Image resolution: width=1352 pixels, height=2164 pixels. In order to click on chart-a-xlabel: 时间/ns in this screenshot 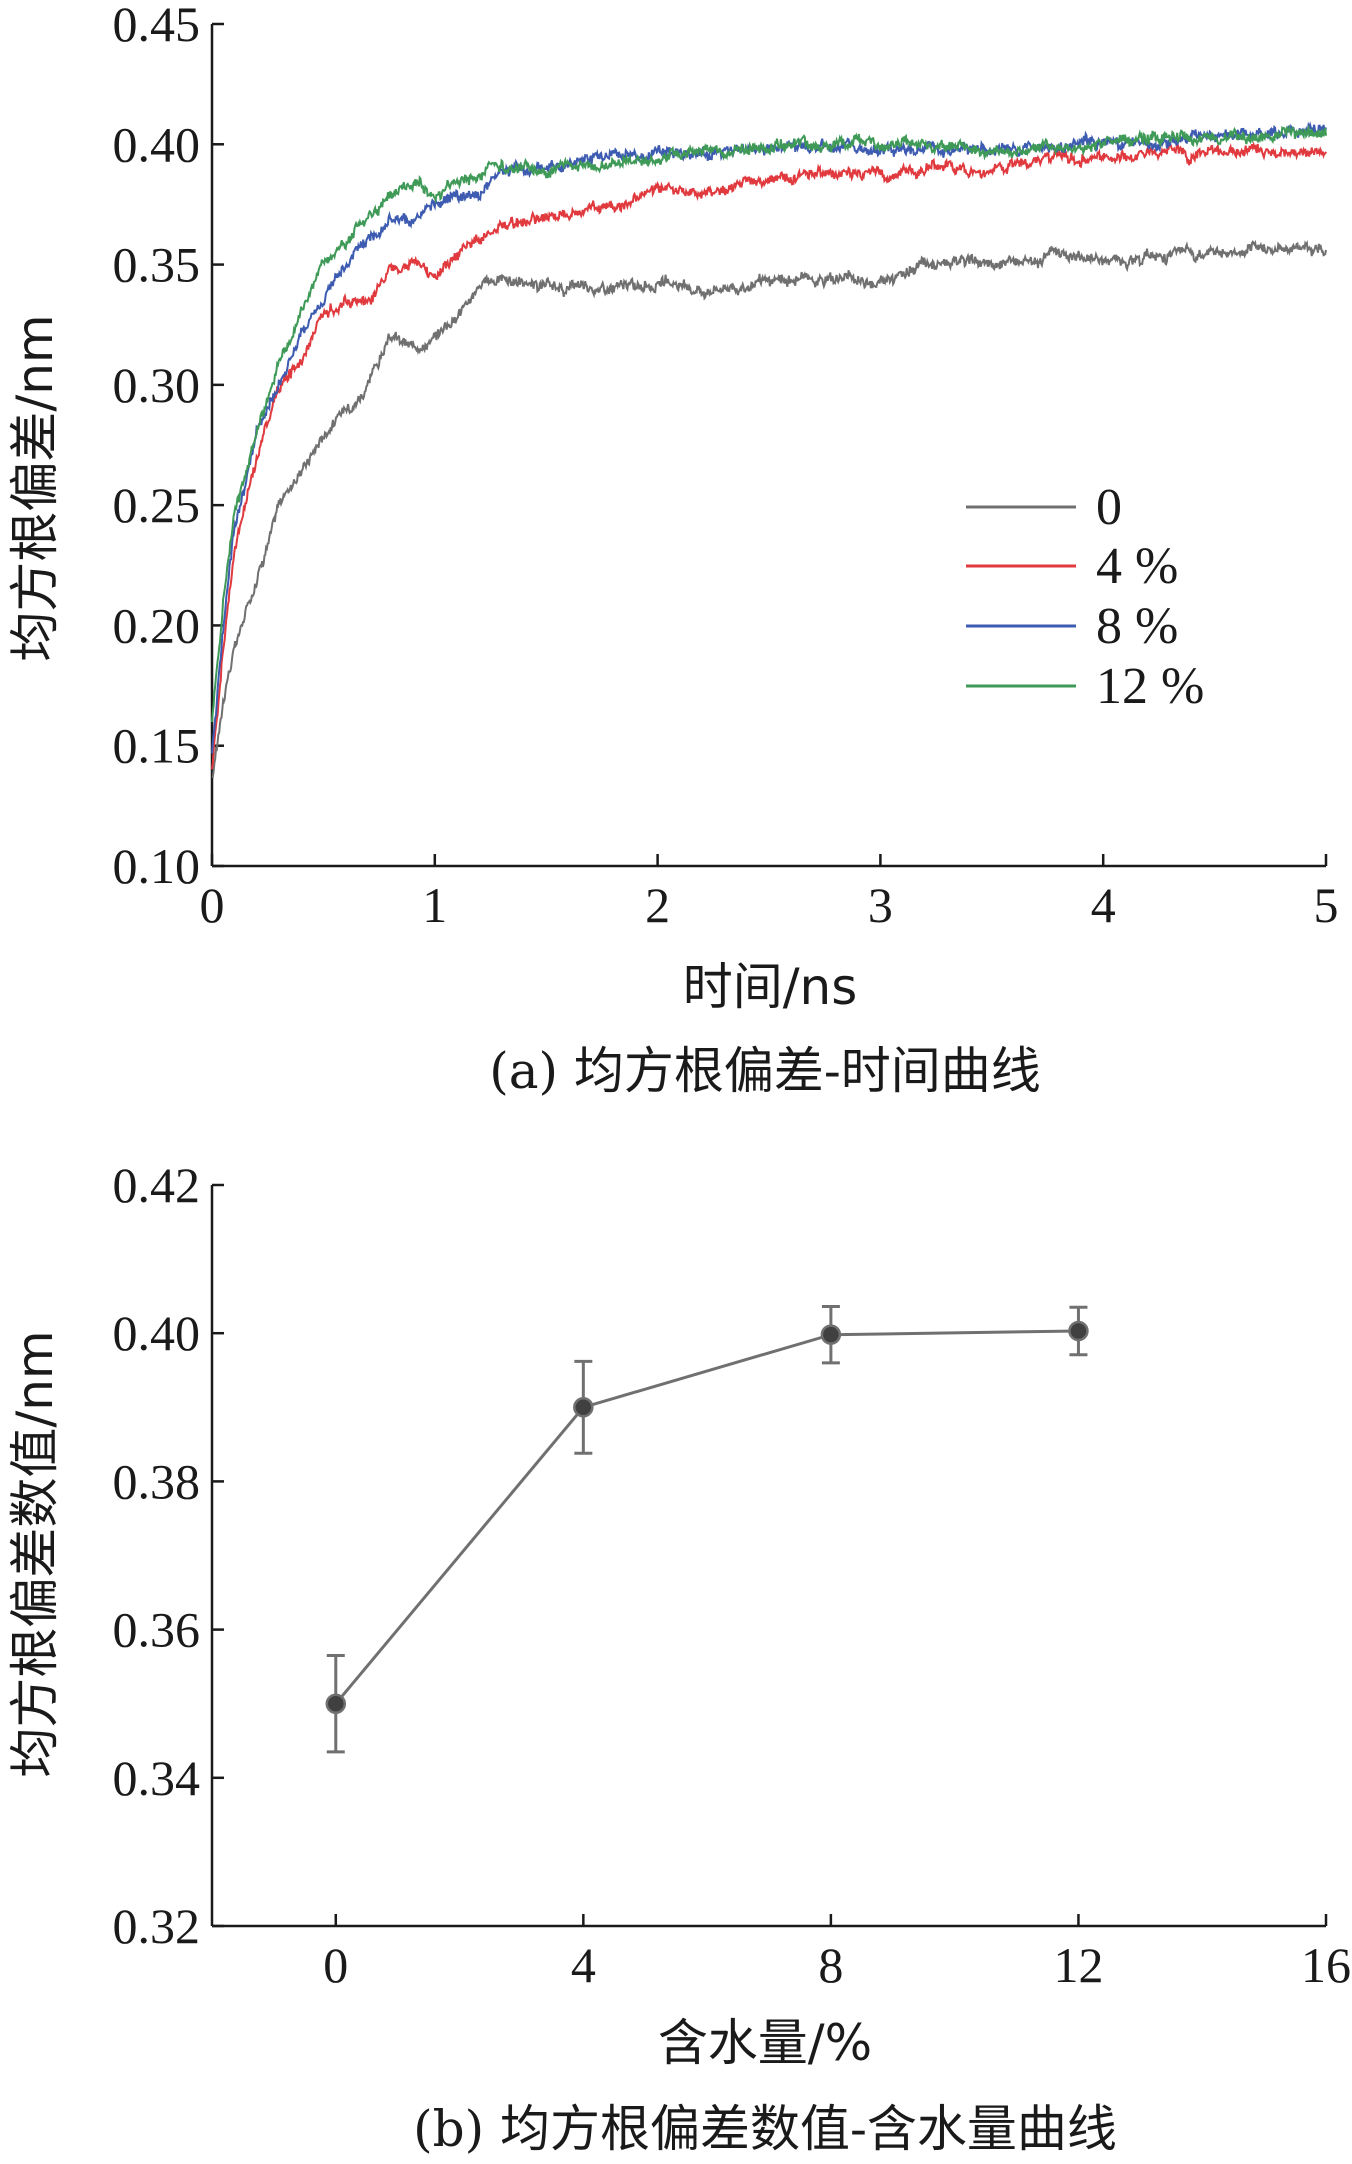, I will do `click(770, 987)`.